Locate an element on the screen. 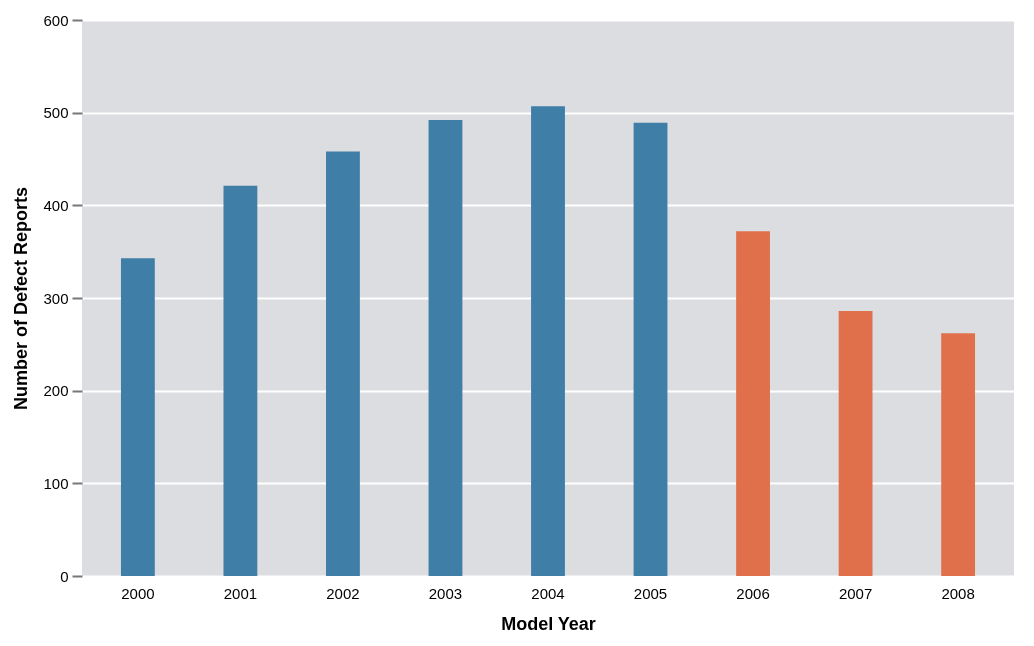 The image size is (1034, 646). y-tick-label: 500 is located at coordinates (56, 113).